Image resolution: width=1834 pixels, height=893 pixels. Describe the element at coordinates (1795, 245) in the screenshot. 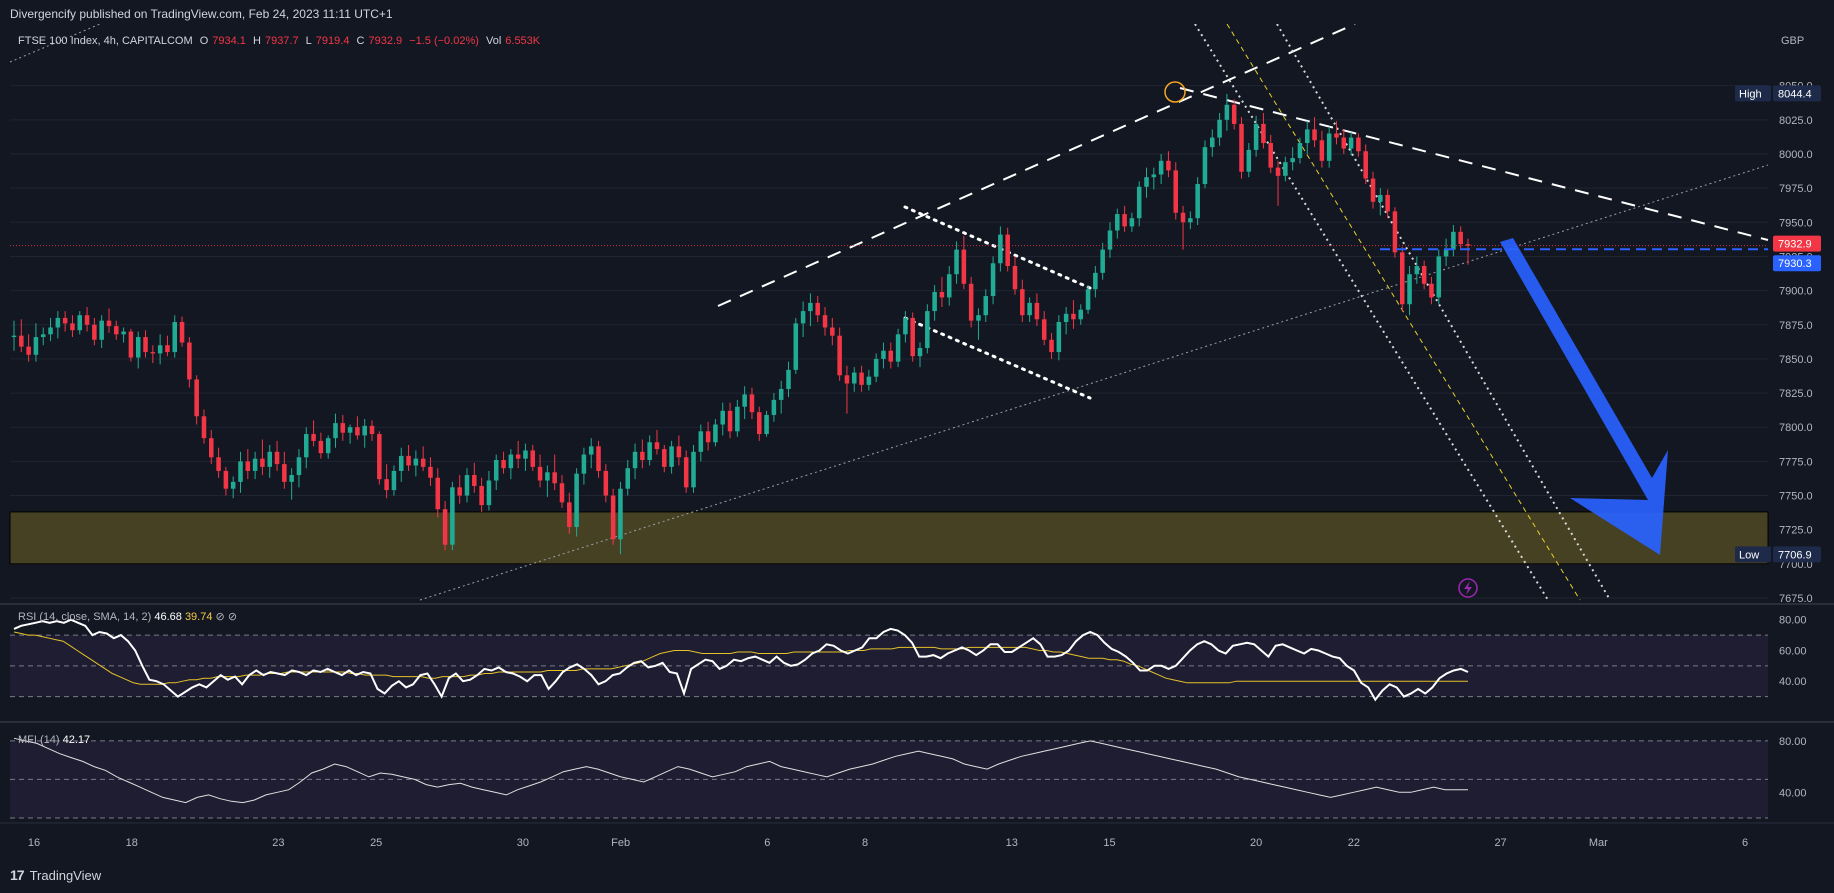

I see `last-price-label: 7932.9` at that location.